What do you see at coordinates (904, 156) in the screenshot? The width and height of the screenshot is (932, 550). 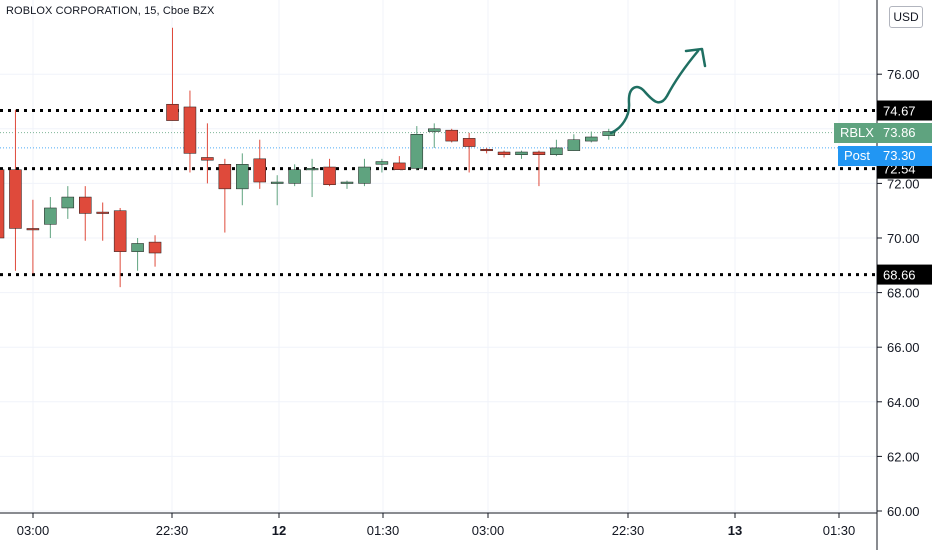 I see `price-label-value-post: 73.30` at bounding box center [904, 156].